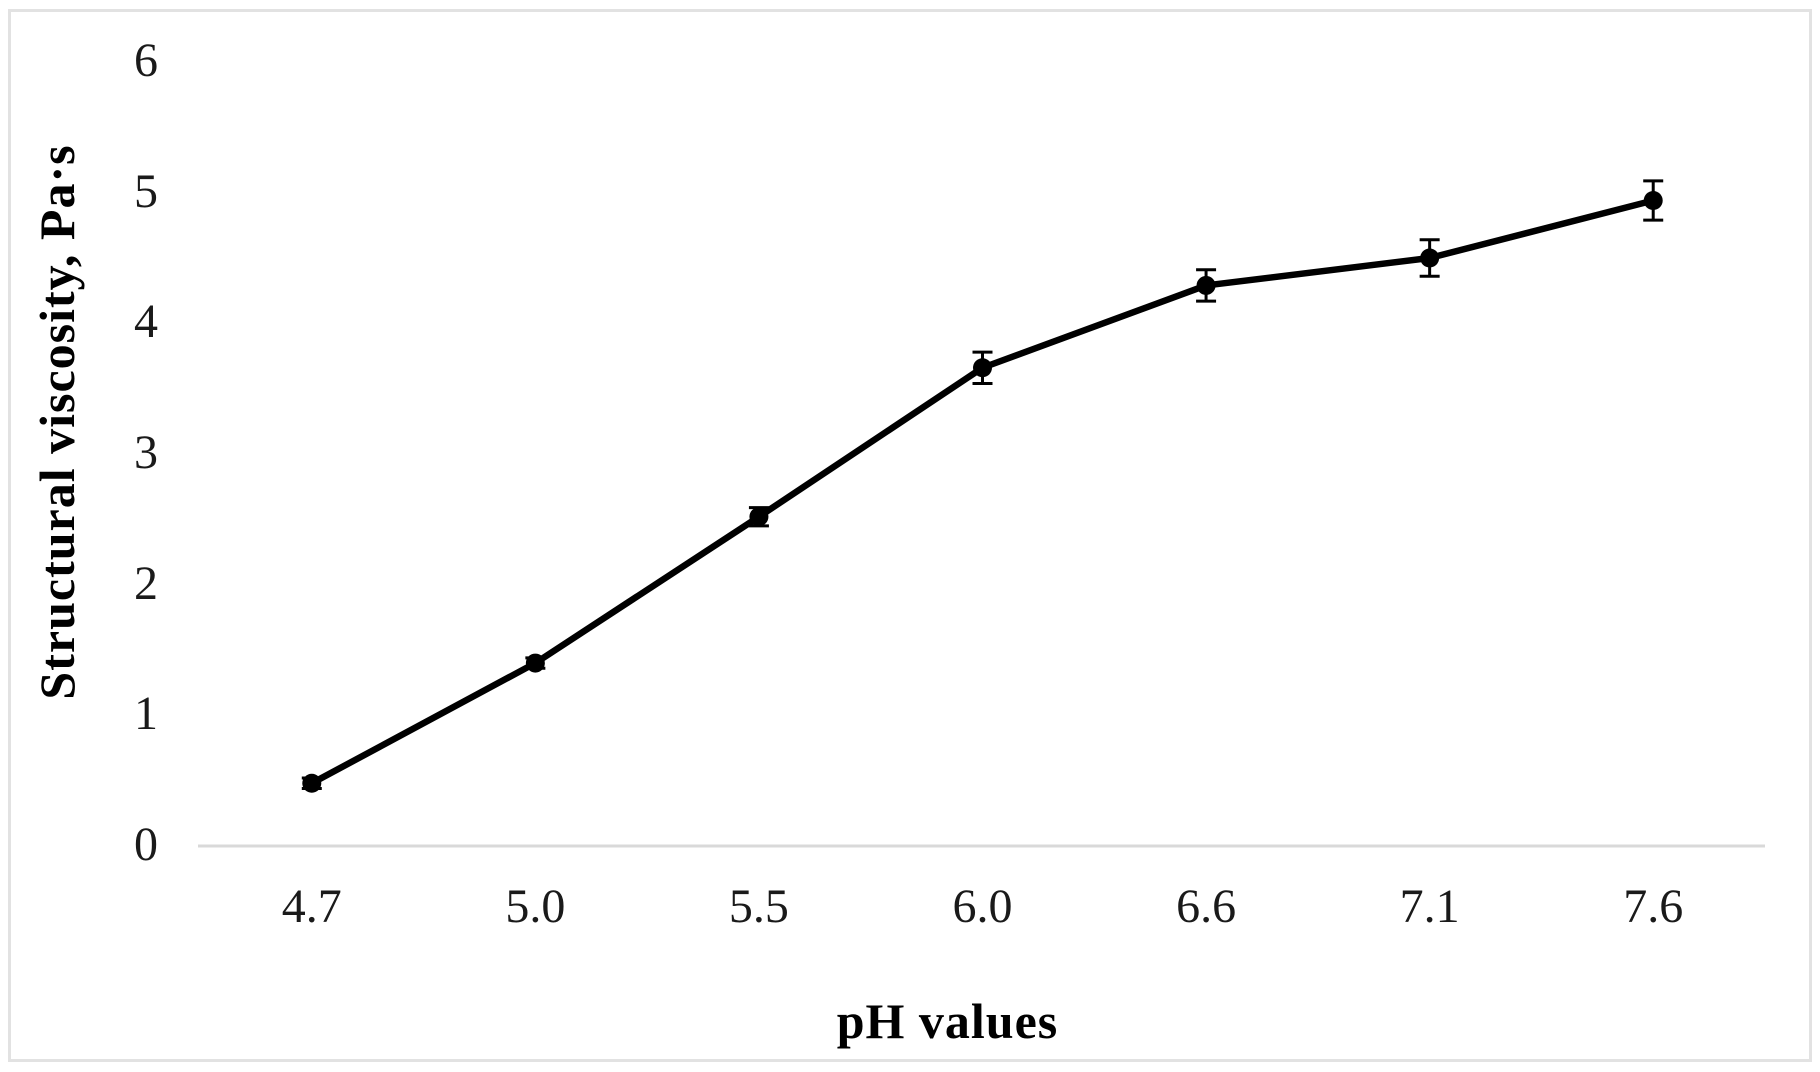 Image resolution: width=1820 pixels, height=1072 pixels. Describe the element at coordinates (146, 452) in the screenshot. I see `y-tick-label: 3` at that location.